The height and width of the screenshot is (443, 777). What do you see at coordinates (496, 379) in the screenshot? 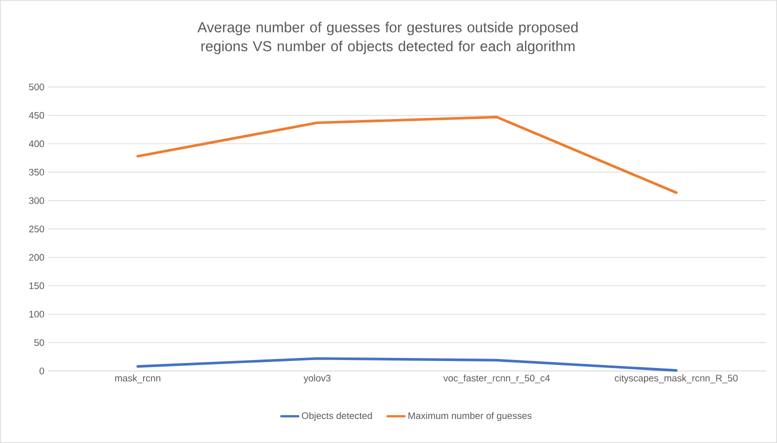
I see `x-tick-label: voc_faster_rcnn_r_50_c4` at bounding box center [496, 379].